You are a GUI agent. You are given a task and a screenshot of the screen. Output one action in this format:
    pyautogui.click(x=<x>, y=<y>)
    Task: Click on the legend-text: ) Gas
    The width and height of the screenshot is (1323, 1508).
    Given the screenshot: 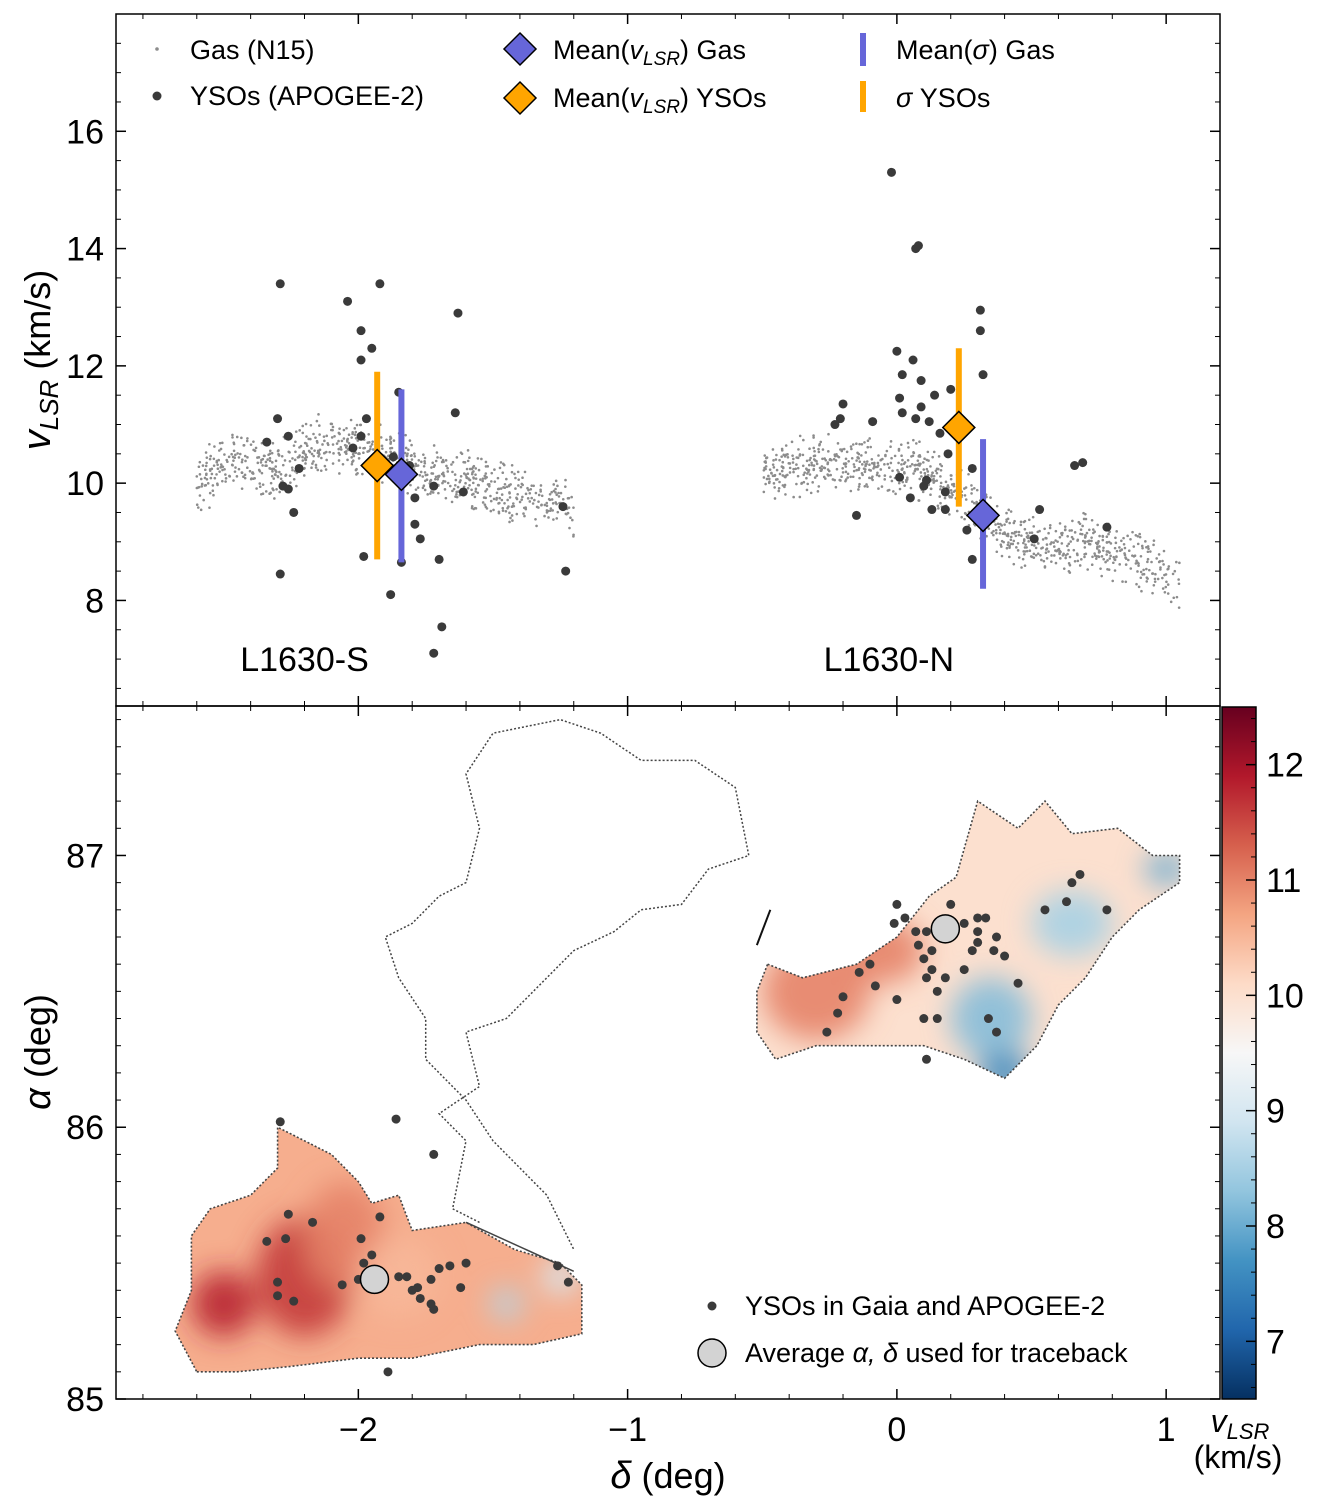 What is the action you would take?
    pyautogui.click(x=713, y=50)
    